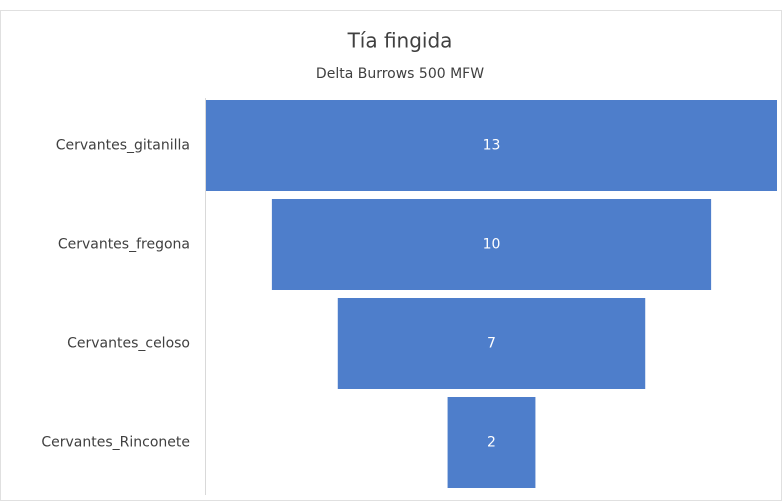  What do you see at coordinates (128, 344) in the screenshot?
I see `category-label: Cervantes_celoso` at bounding box center [128, 344].